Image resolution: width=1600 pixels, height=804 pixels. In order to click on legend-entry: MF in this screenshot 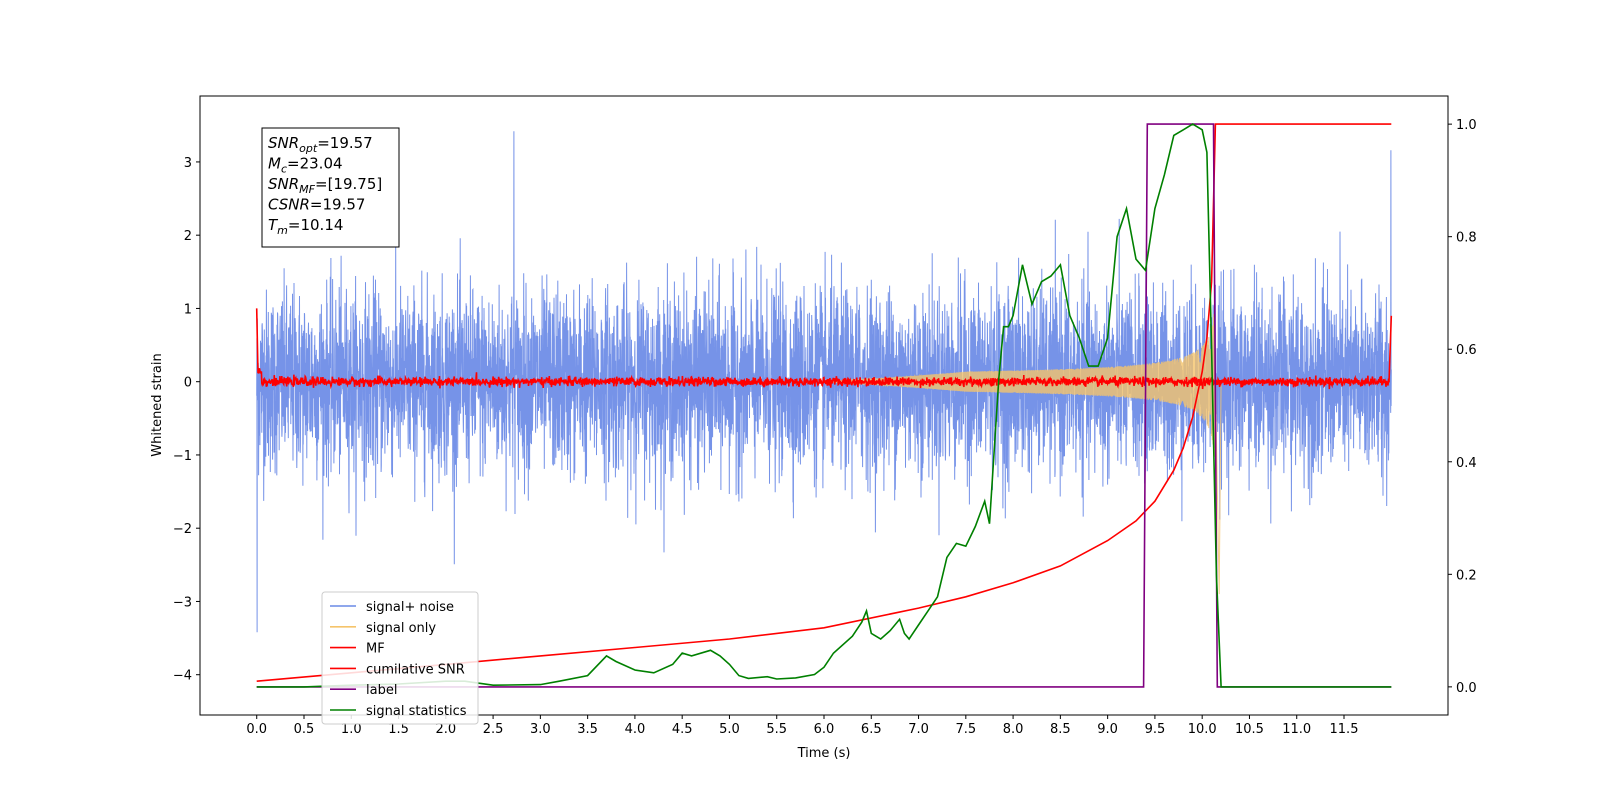, I will do `click(375, 649)`.